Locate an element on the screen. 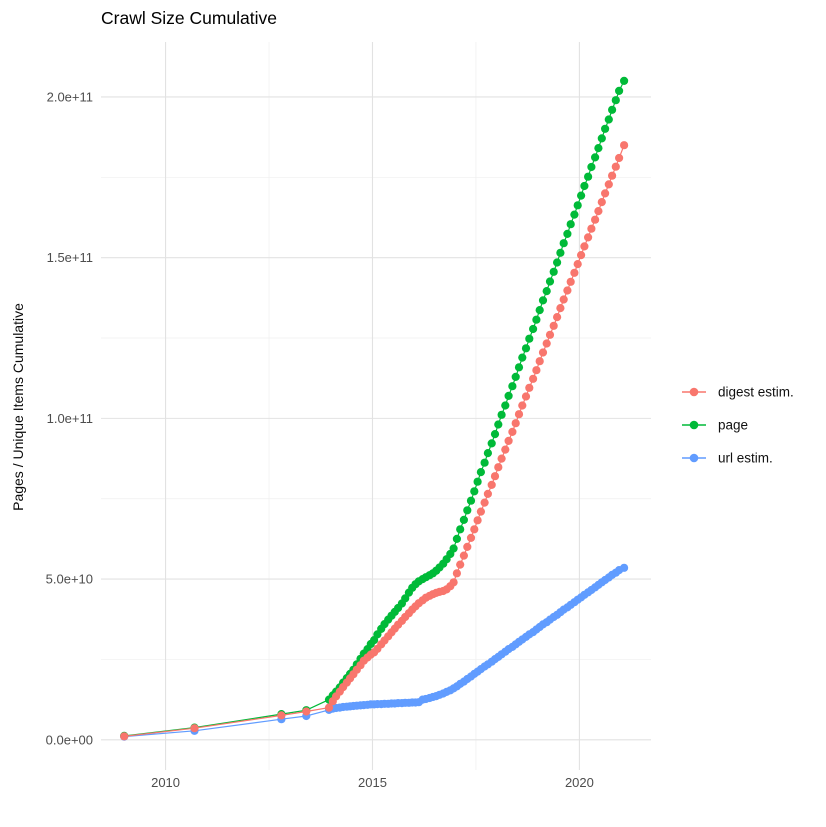 The width and height of the screenshot is (826, 827). y-tick-label: 5.0e+10 is located at coordinates (69, 579).